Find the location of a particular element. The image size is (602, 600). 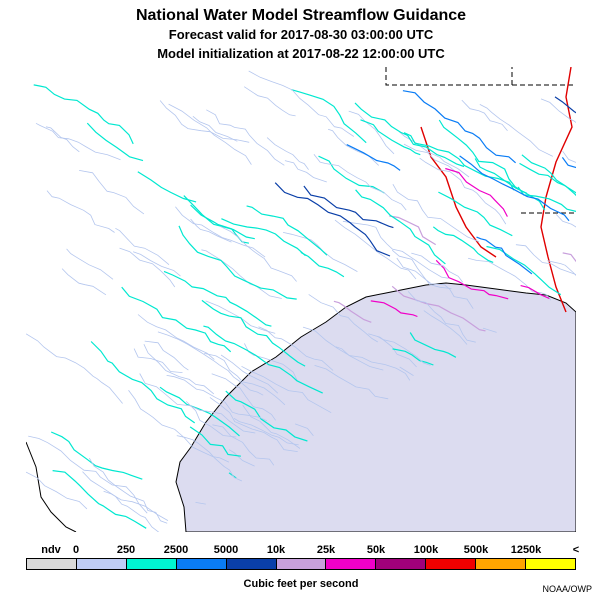

legend-tick-label: 50k is located at coordinates (376, 550).